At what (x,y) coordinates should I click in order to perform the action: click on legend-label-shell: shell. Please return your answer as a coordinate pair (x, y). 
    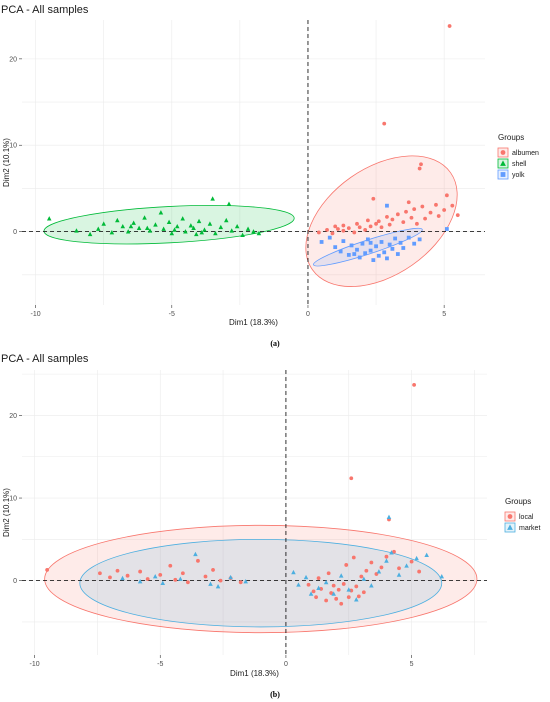
    Looking at the image, I should click on (519, 164).